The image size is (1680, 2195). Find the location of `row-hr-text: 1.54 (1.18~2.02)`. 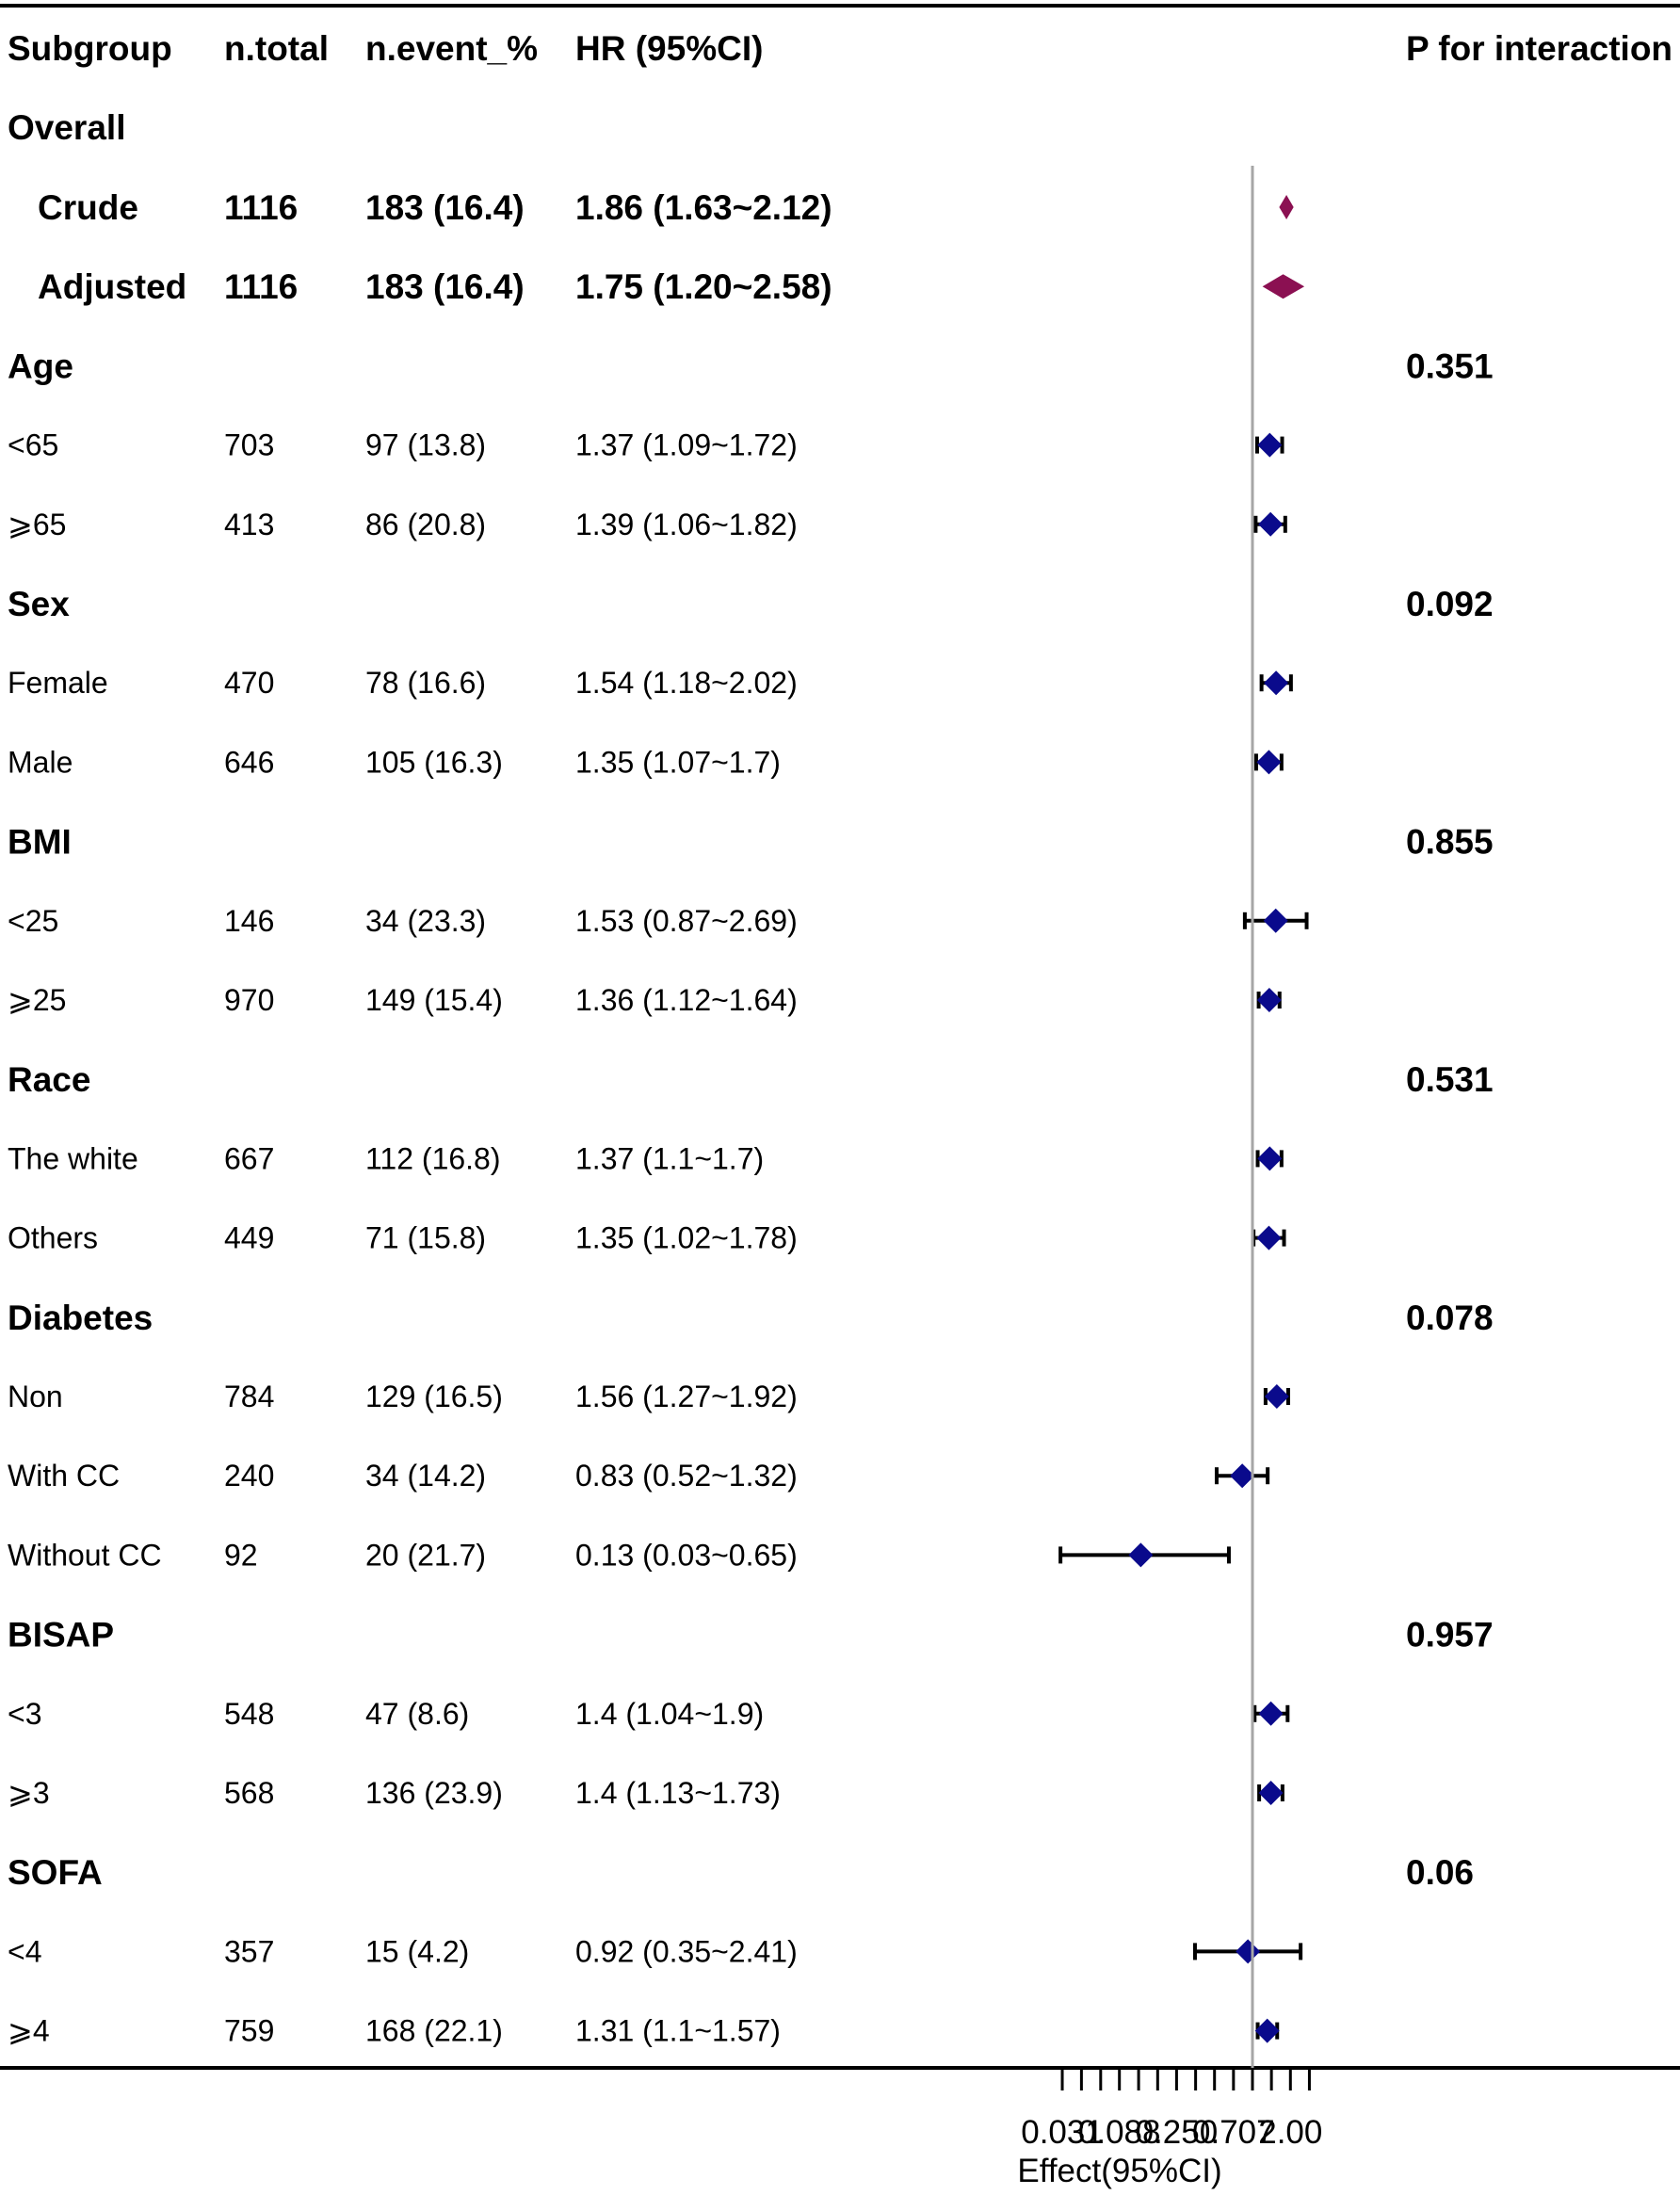

row-hr-text: 1.54 (1.18~2.02) is located at coordinates (687, 683).